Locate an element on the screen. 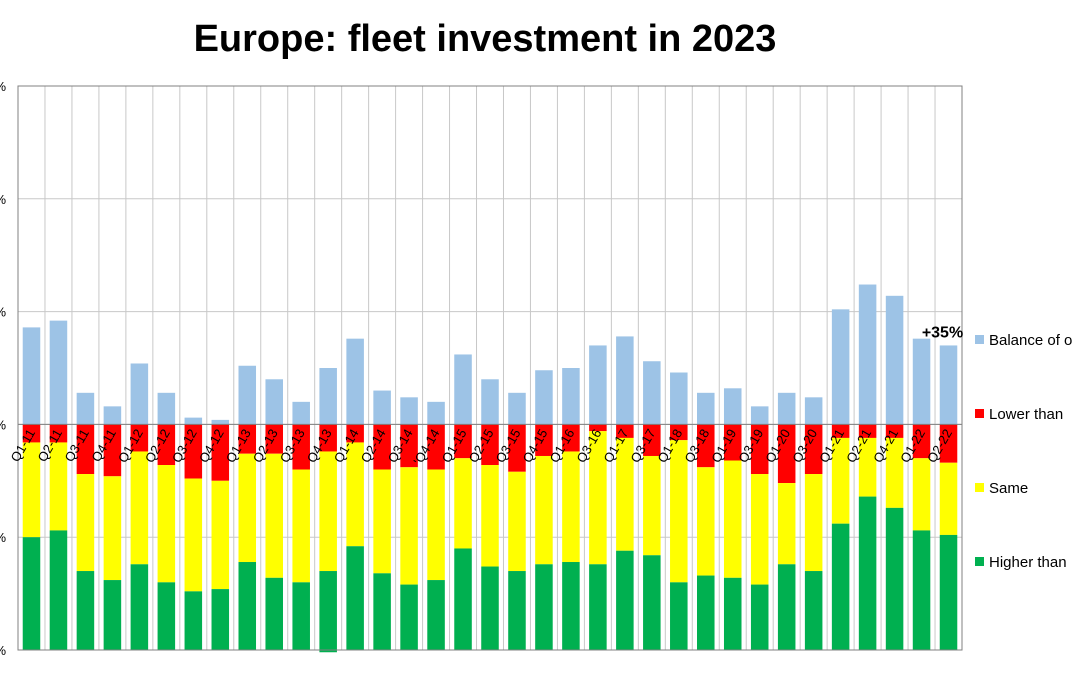 The height and width of the screenshot is (675, 1080). legend-label: Balance of o is located at coordinates (1030, 340).